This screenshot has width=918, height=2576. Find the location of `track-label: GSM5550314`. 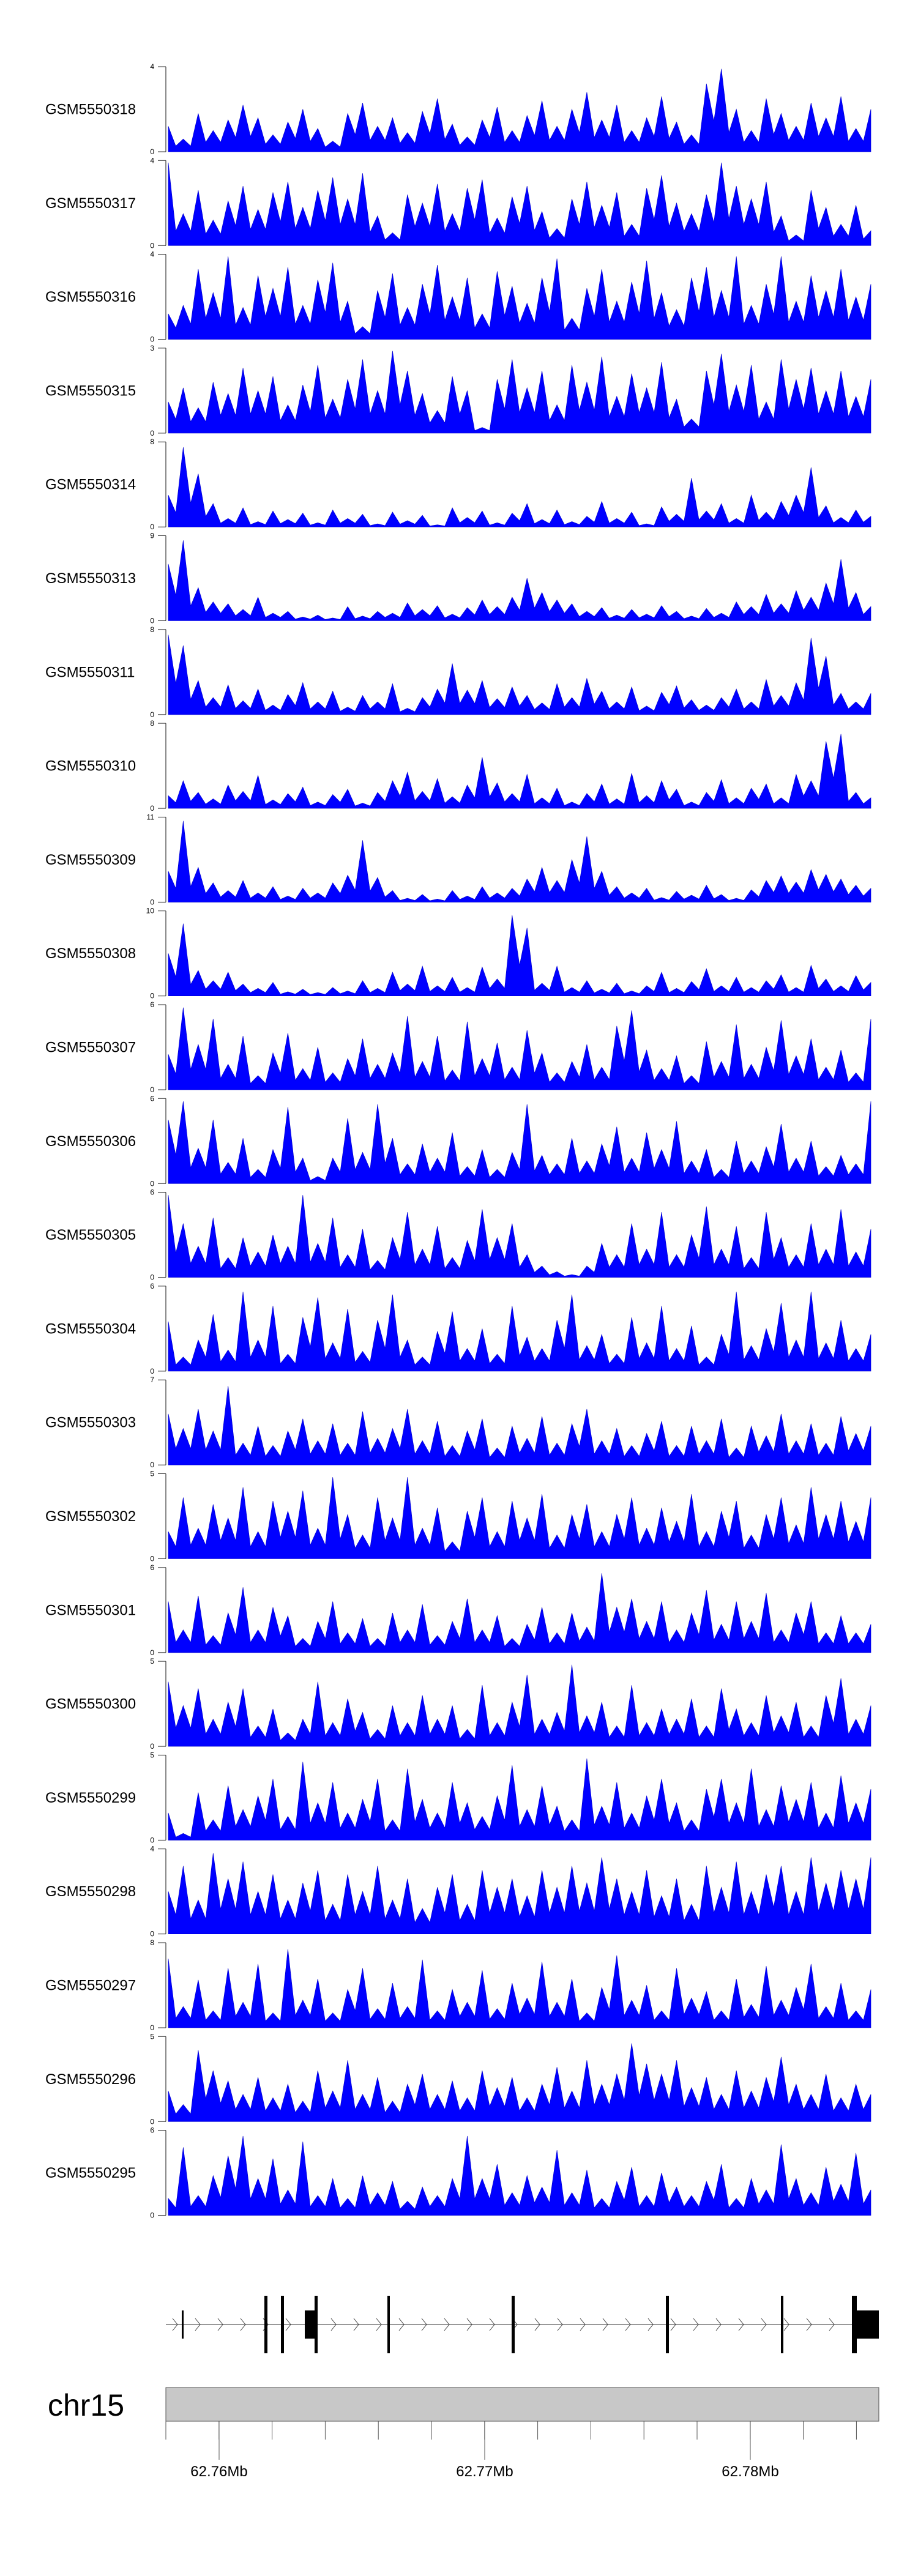

track-label: GSM5550314 is located at coordinates (90, 485).